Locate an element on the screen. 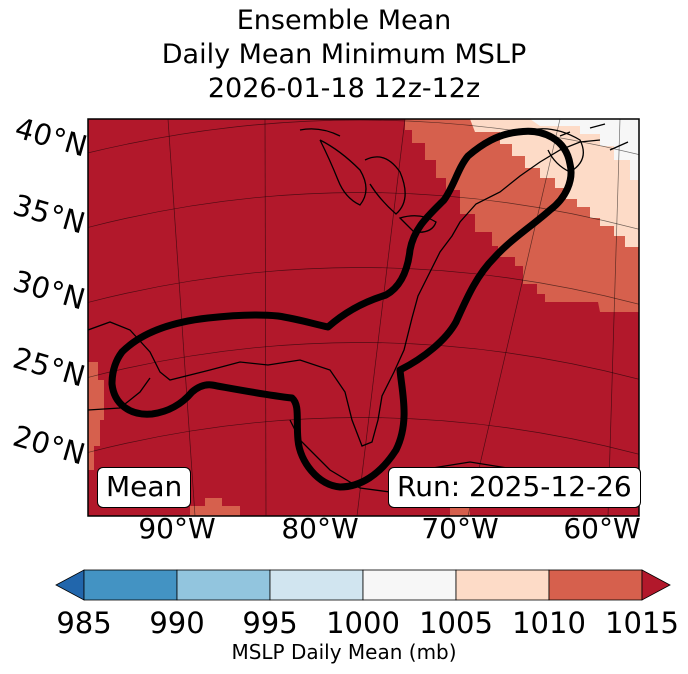 This screenshot has height=674, width=688. colorbar-tick-990: 990 is located at coordinates (177, 623).